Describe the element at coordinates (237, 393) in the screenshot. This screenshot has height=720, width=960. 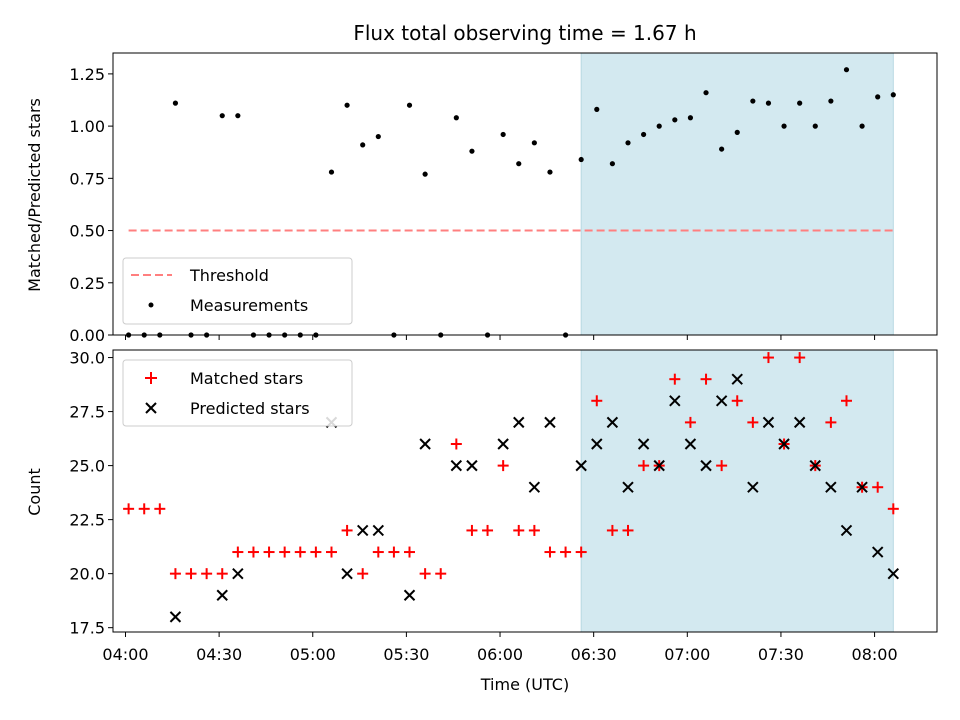
I see `bottom-legend: Matched stars Predicted stars` at that location.